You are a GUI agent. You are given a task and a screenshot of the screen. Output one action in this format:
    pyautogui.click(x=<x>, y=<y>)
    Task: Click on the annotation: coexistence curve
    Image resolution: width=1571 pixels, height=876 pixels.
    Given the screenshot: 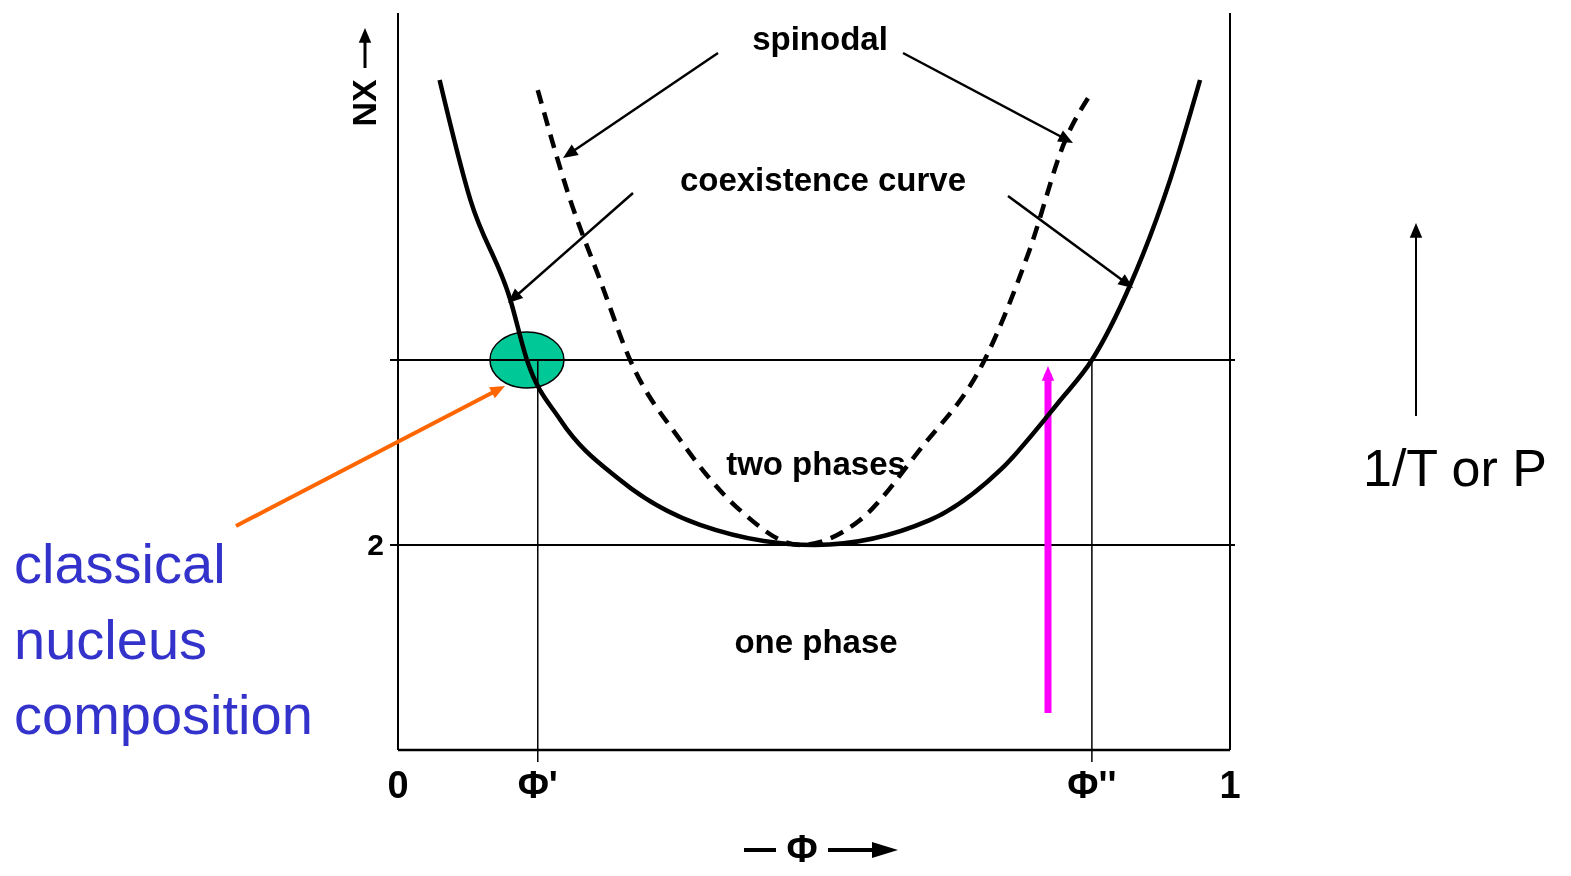 What is the action you would take?
    pyautogui.click(x=823, y=179)
    